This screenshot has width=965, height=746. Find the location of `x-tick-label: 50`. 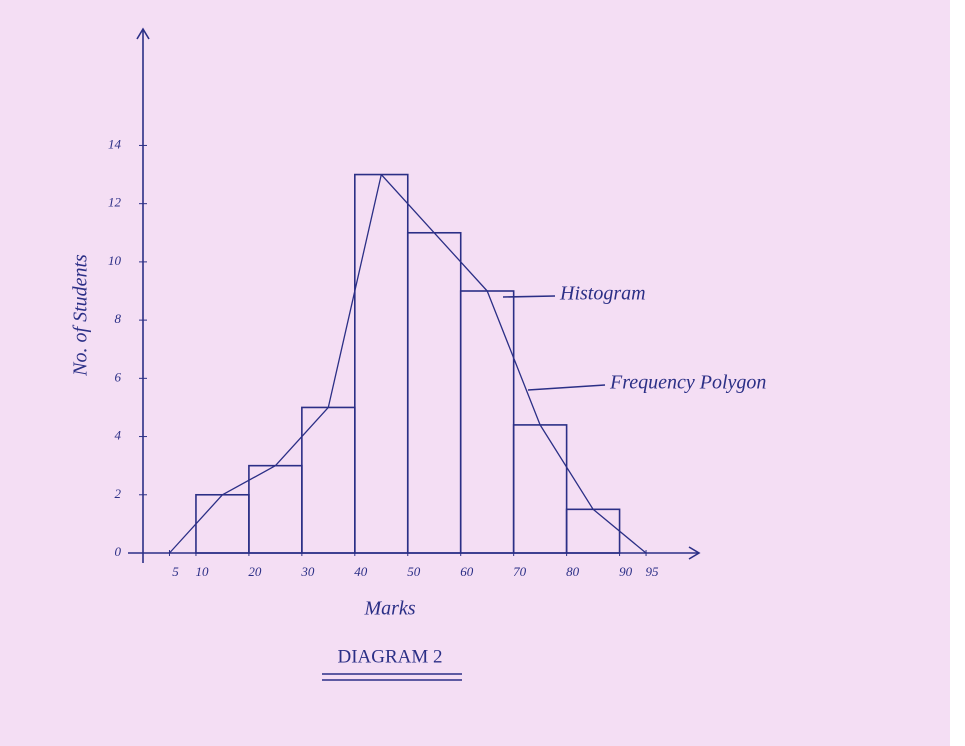

x-tick-label: 50 is located at coordinates (414, 571).